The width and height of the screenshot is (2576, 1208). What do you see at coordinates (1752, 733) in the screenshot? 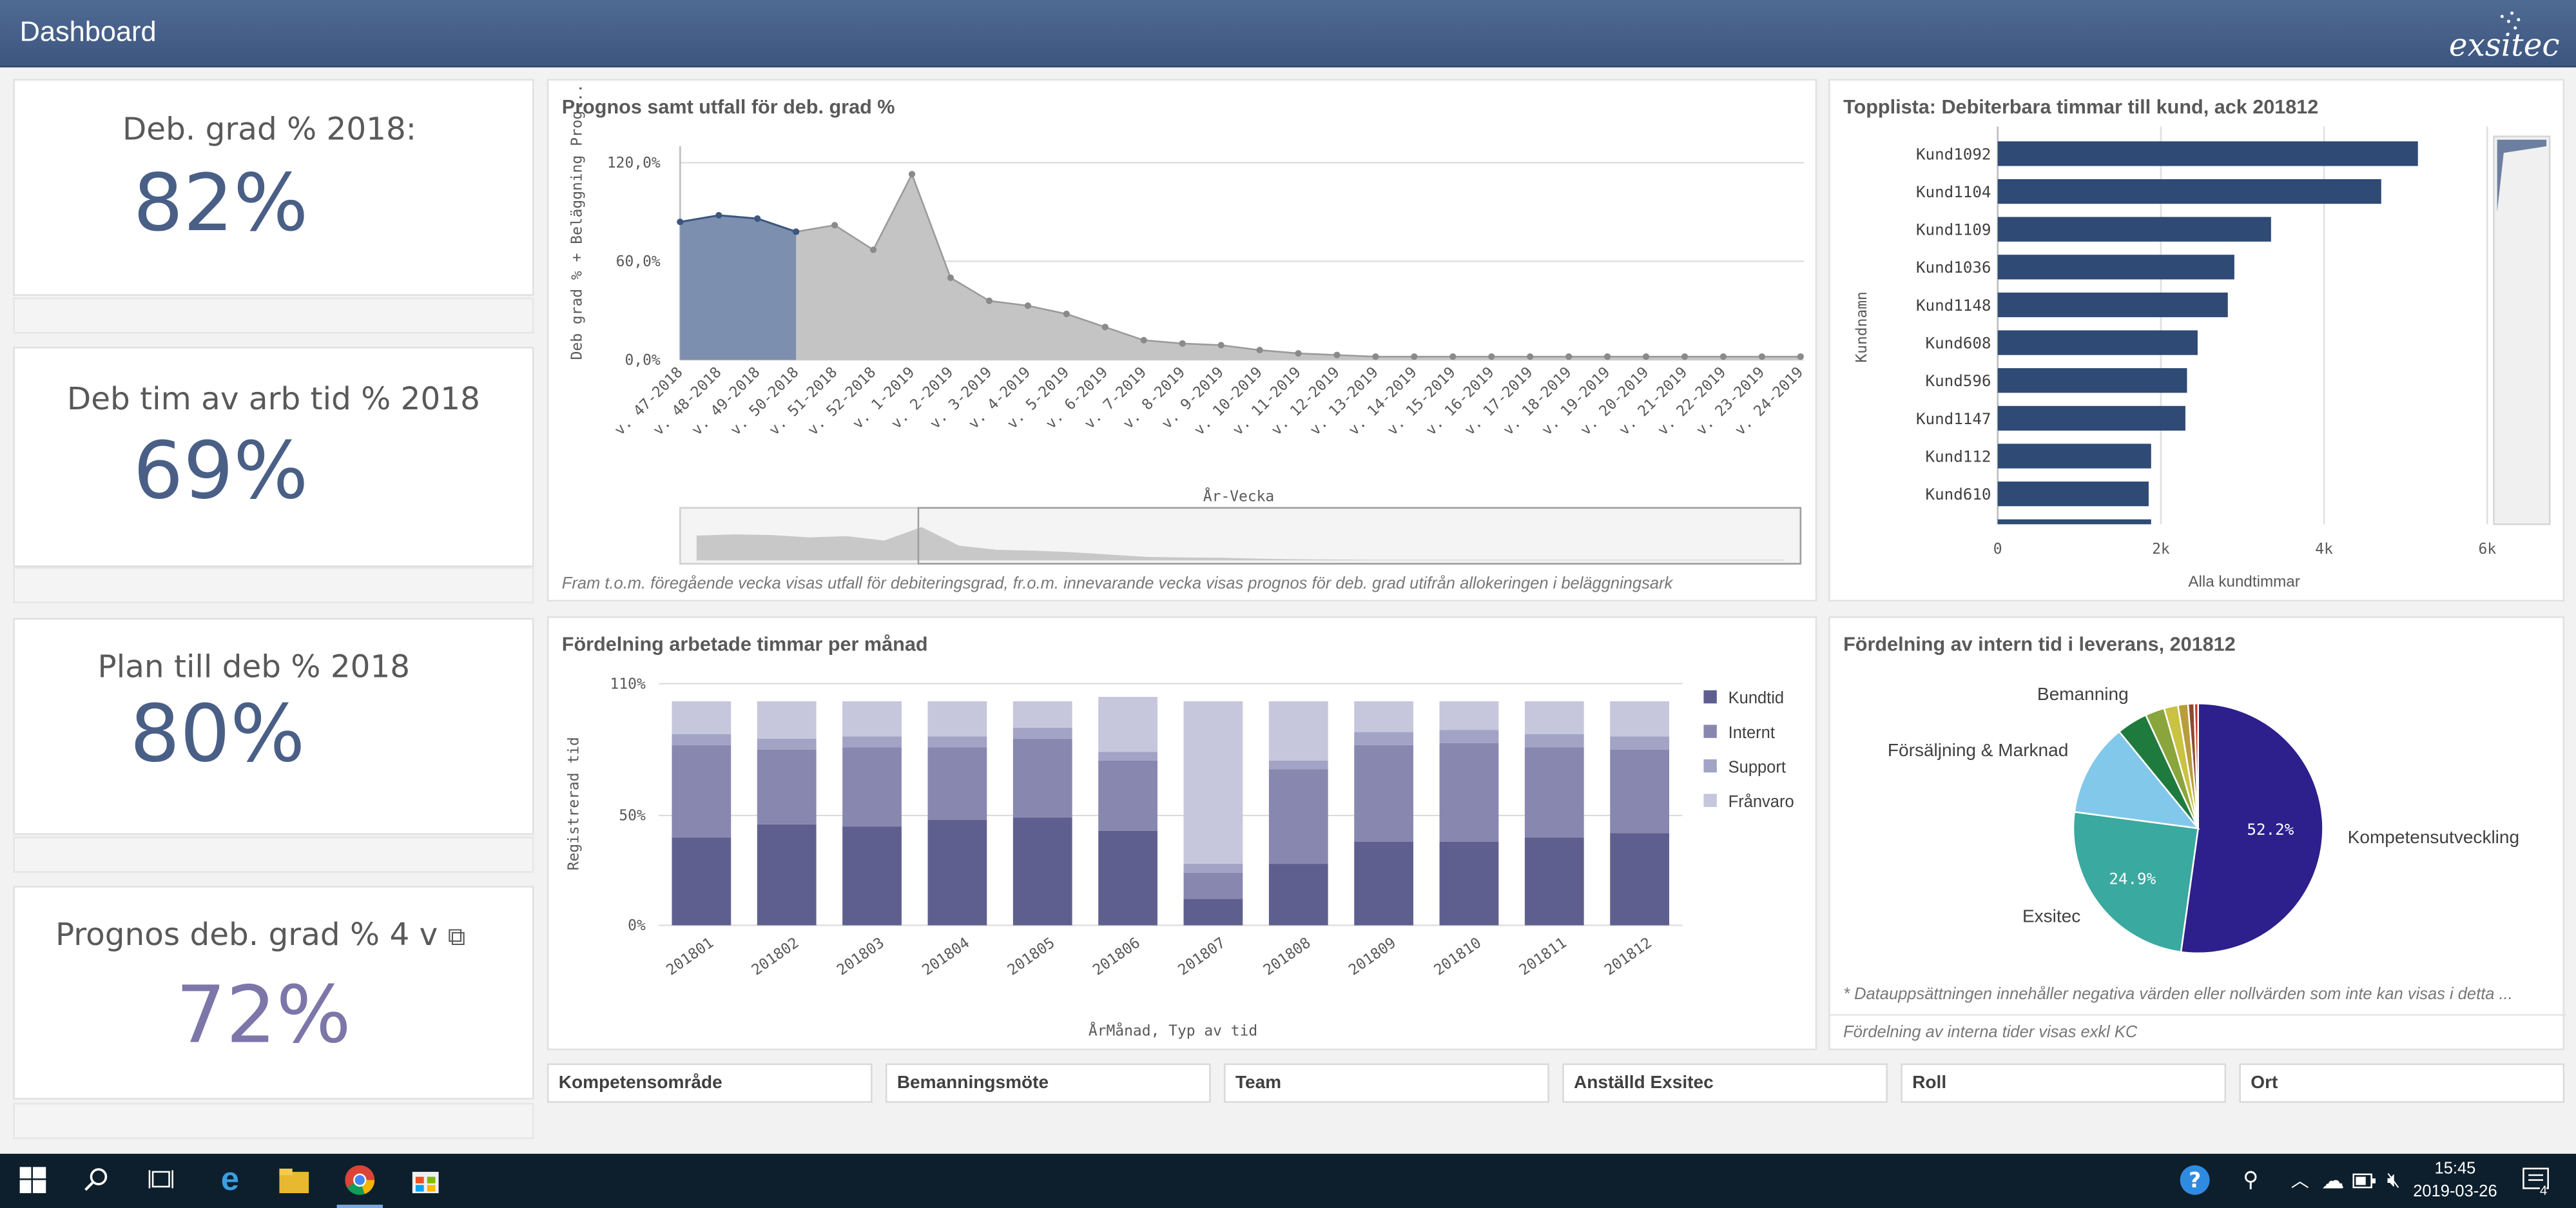
I see `legend-label: Internt` at bounding box center [1752, 733].